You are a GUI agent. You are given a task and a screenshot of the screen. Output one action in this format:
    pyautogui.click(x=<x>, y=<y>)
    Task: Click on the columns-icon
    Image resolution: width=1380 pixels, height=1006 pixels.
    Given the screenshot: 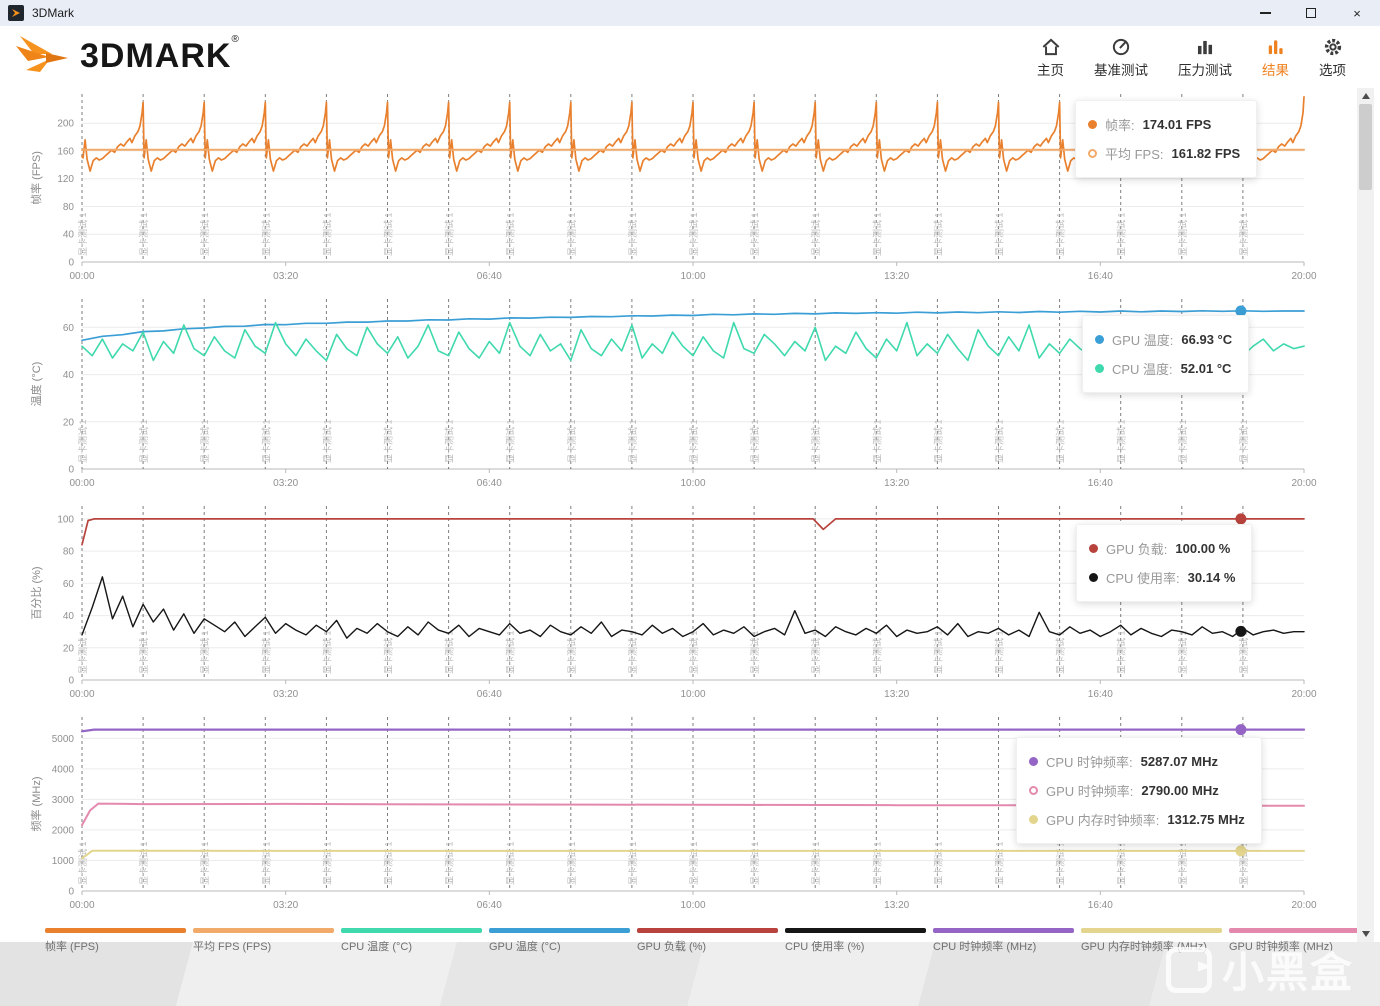 What is the action you would take?
    pyautogui.click(x=1205, y=47)
    